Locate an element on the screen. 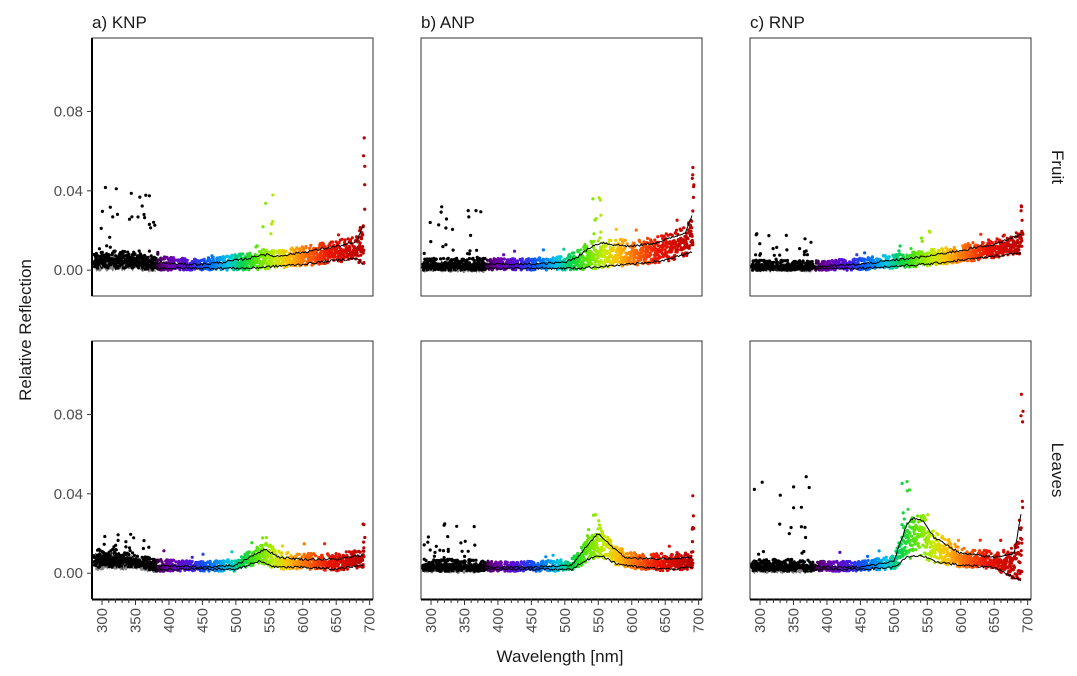  y-tick-label: 0.00 is located at coordinates (68, 270).